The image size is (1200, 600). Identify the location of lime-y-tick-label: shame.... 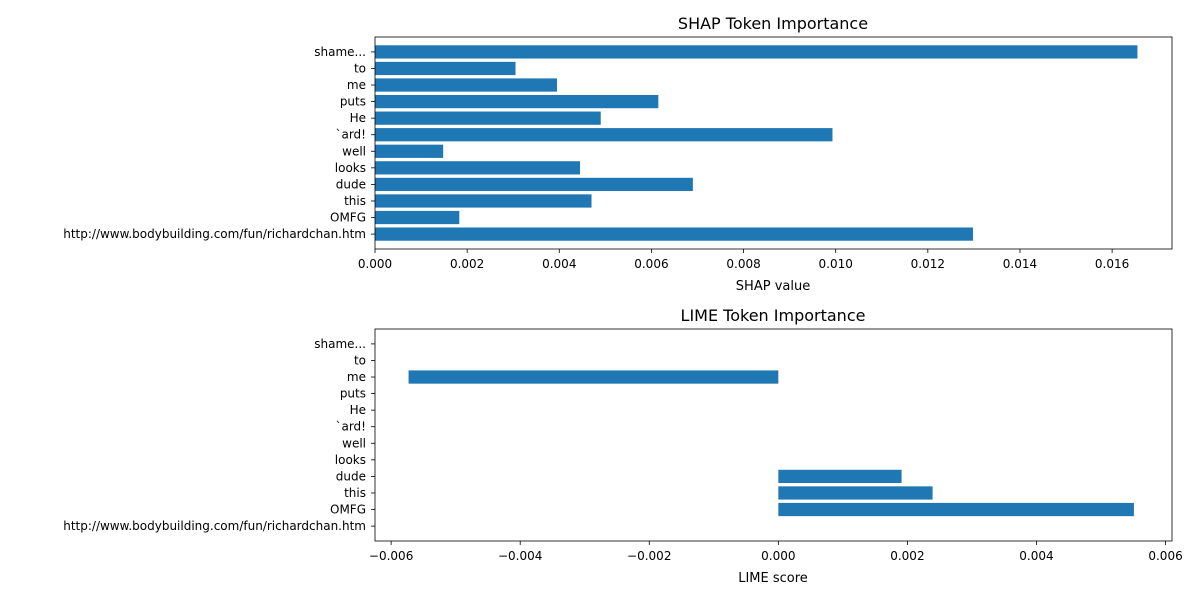
(340, 344).